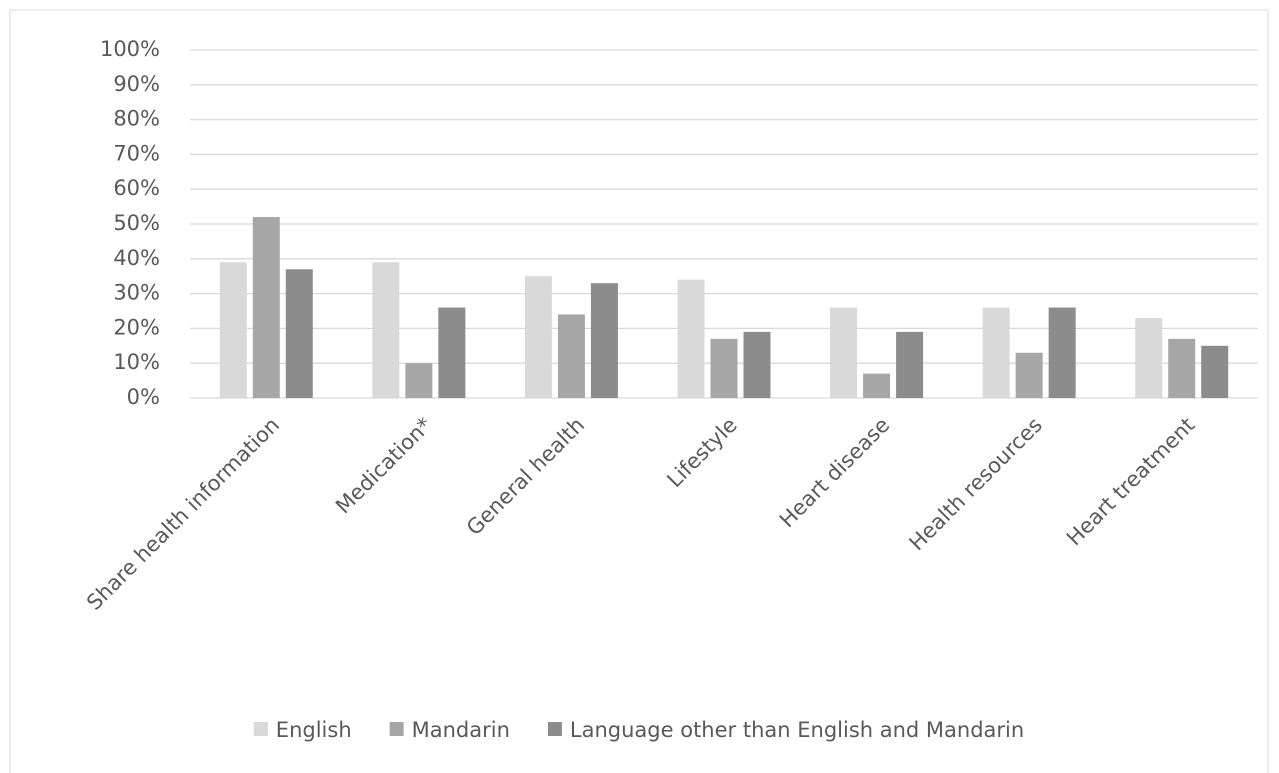 Image resolution: width=1279 pixels, height=773 pixels. Describe the element at coordinates (130, 49) in the screenshot. I see `y-tick-label: 100%` at that location.